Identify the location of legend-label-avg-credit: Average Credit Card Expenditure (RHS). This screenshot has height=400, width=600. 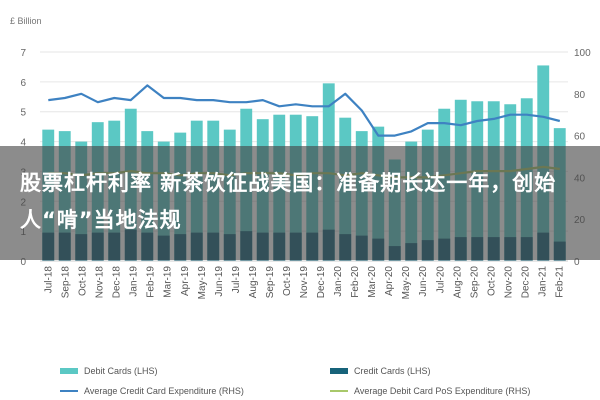
(164, 391).